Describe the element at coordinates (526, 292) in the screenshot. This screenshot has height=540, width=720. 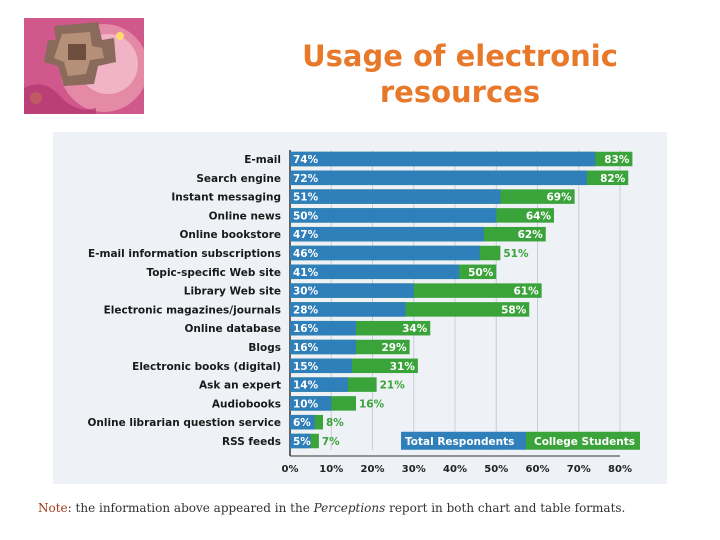
I see `college-value-label: 61%` at that location.